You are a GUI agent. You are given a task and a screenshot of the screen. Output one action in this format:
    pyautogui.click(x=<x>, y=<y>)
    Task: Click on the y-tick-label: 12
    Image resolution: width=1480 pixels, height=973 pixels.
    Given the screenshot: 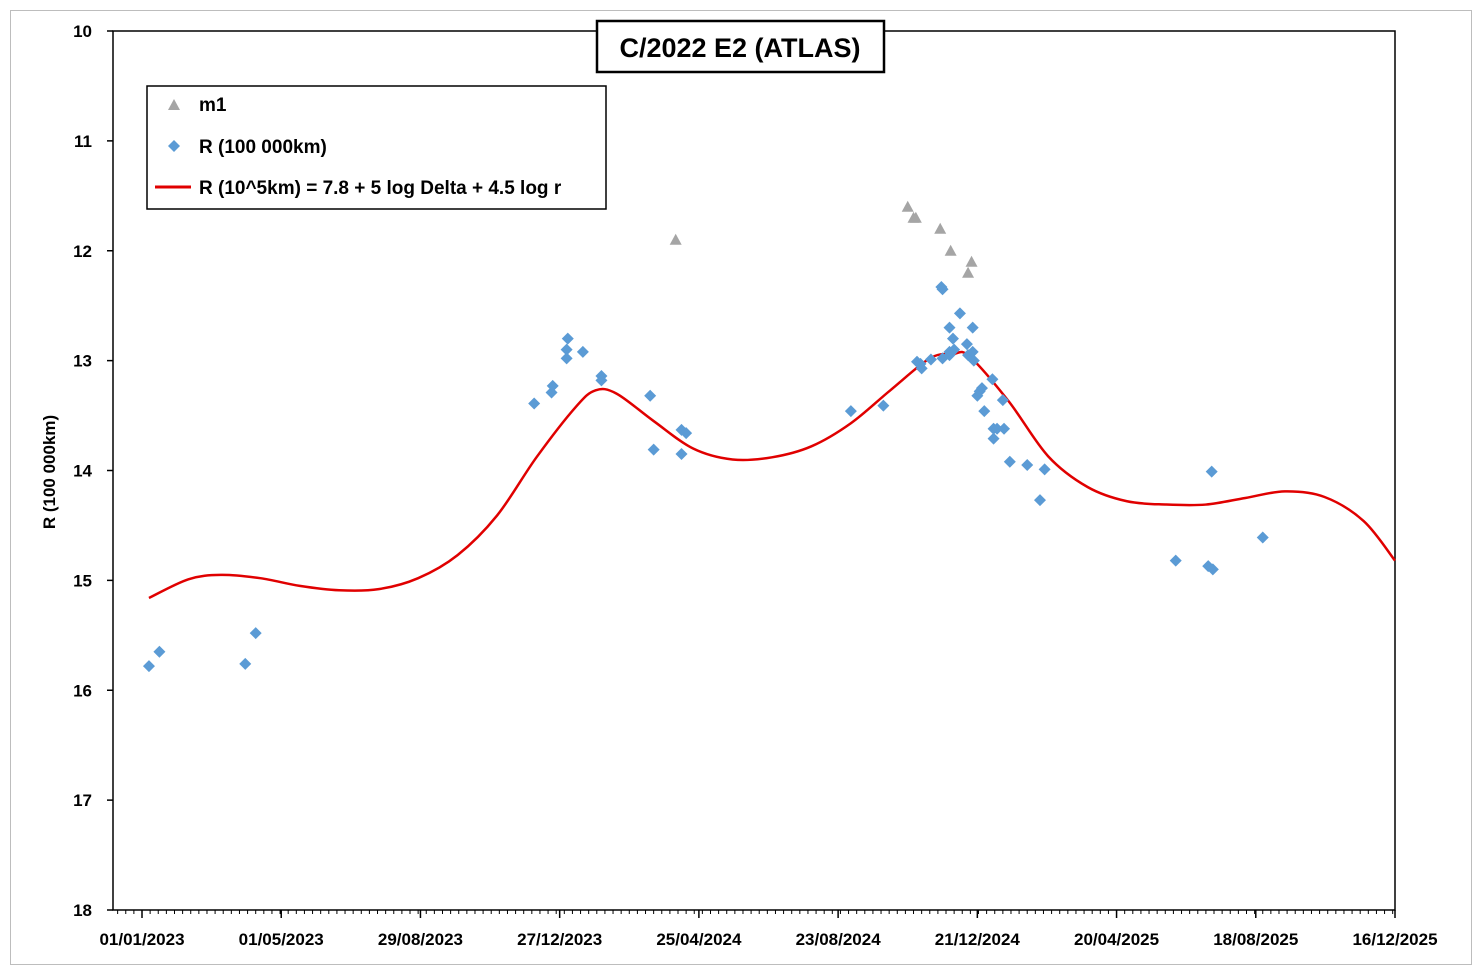 What is the action you would take?
    pyautogui.click(x=82, y=251)
    